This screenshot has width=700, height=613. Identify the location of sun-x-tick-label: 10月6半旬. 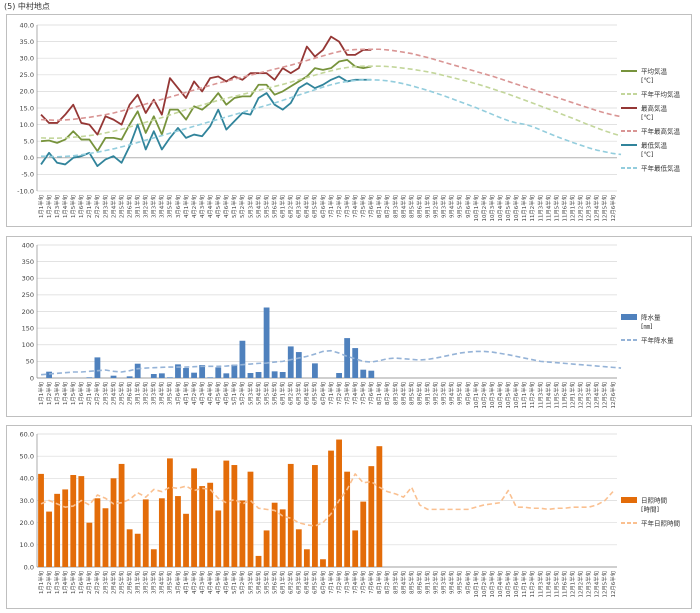
(516, 583).